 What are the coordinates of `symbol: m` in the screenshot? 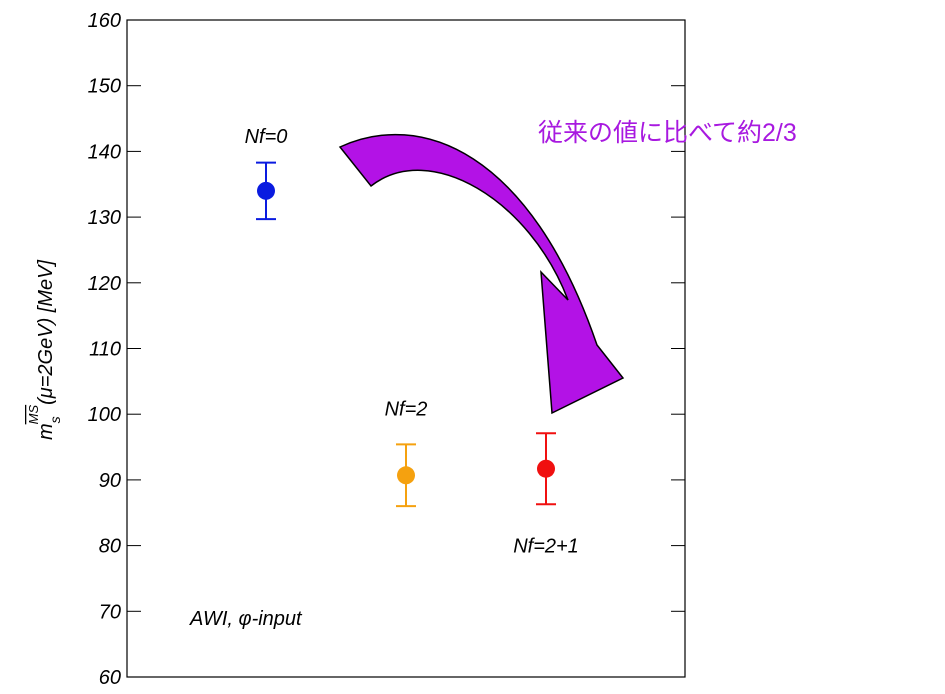 It's located at (46, 431).